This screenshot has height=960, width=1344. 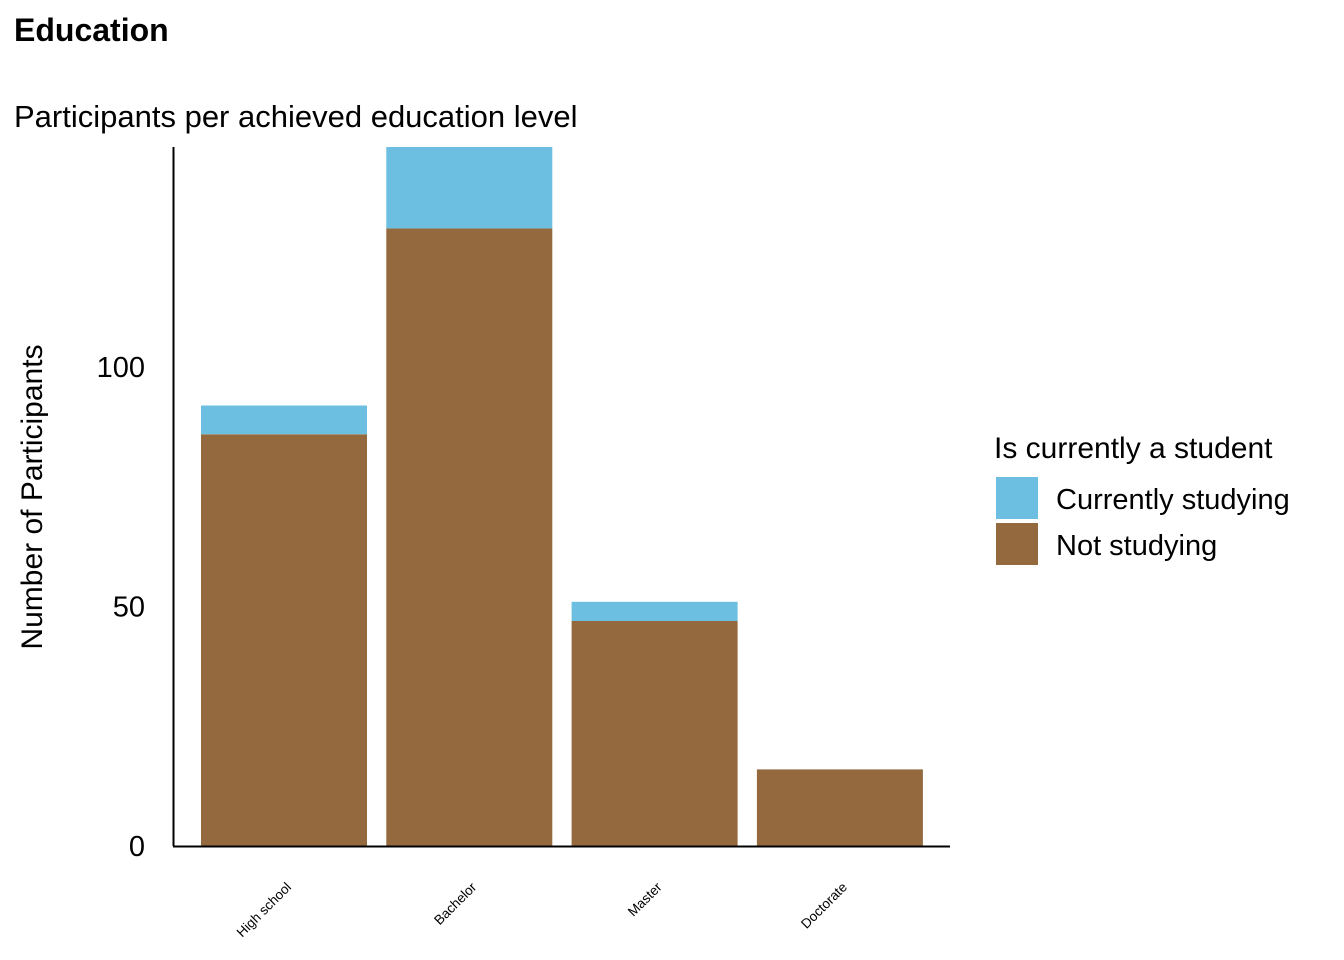 What do you see at coordinates (1017, 544) in the screenshot?
I see `legend-swatch-not-studying` at bounding box center [1017, 544].